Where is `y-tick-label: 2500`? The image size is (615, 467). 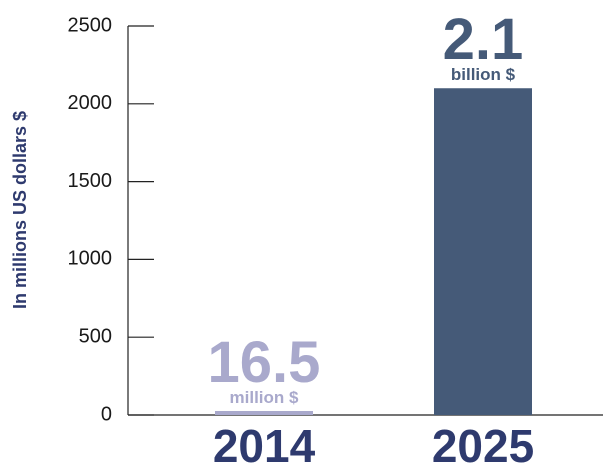 y-tick-label: 2500 is located at coordinates (90, 25).